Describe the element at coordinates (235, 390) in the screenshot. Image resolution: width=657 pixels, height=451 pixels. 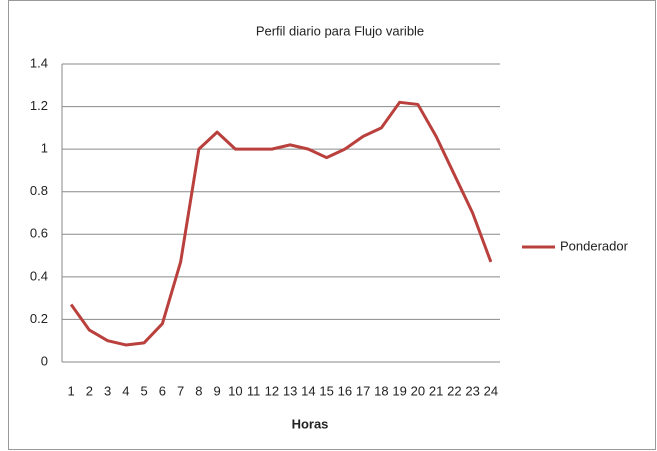
I see `x-tick-label: 10` at that location.